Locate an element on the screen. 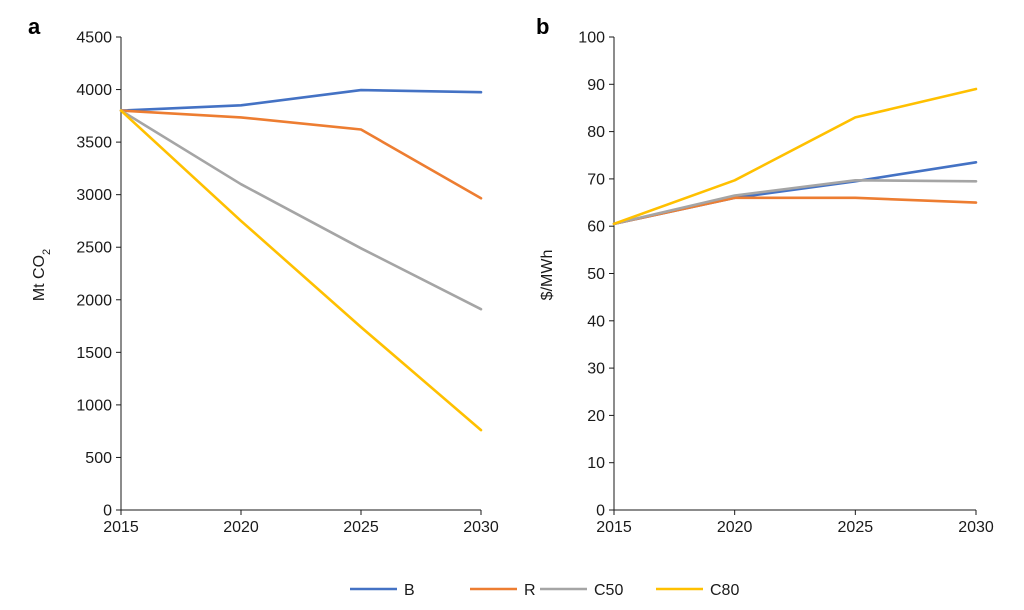  y-tick-label: 3000 is located at coordinates (94, 195).